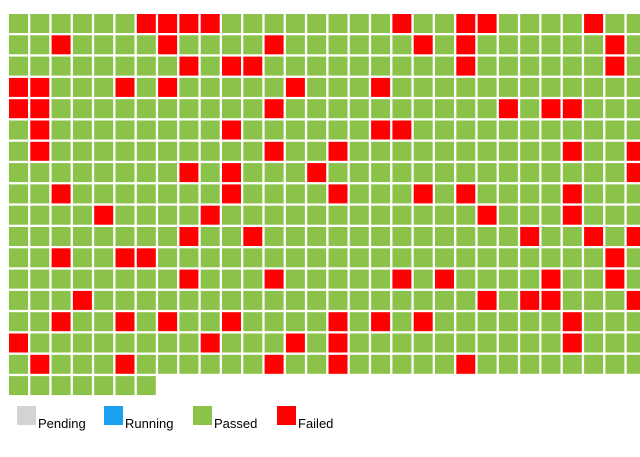  I want to click on legend-swatch-failed, so click(286, 415).